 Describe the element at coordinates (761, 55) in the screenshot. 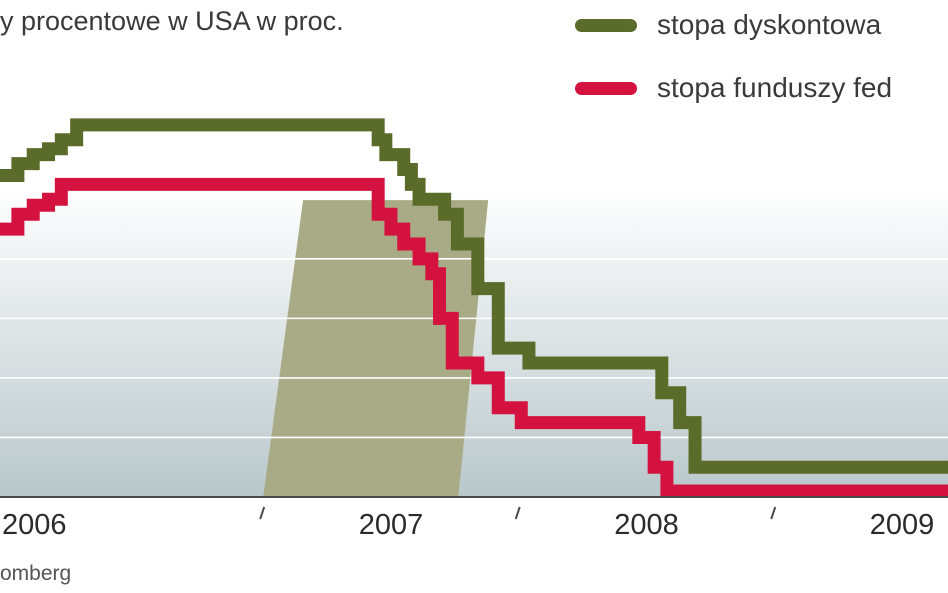

I see `legend: stopa dyskontowa stopa funduszy fed` at that location.